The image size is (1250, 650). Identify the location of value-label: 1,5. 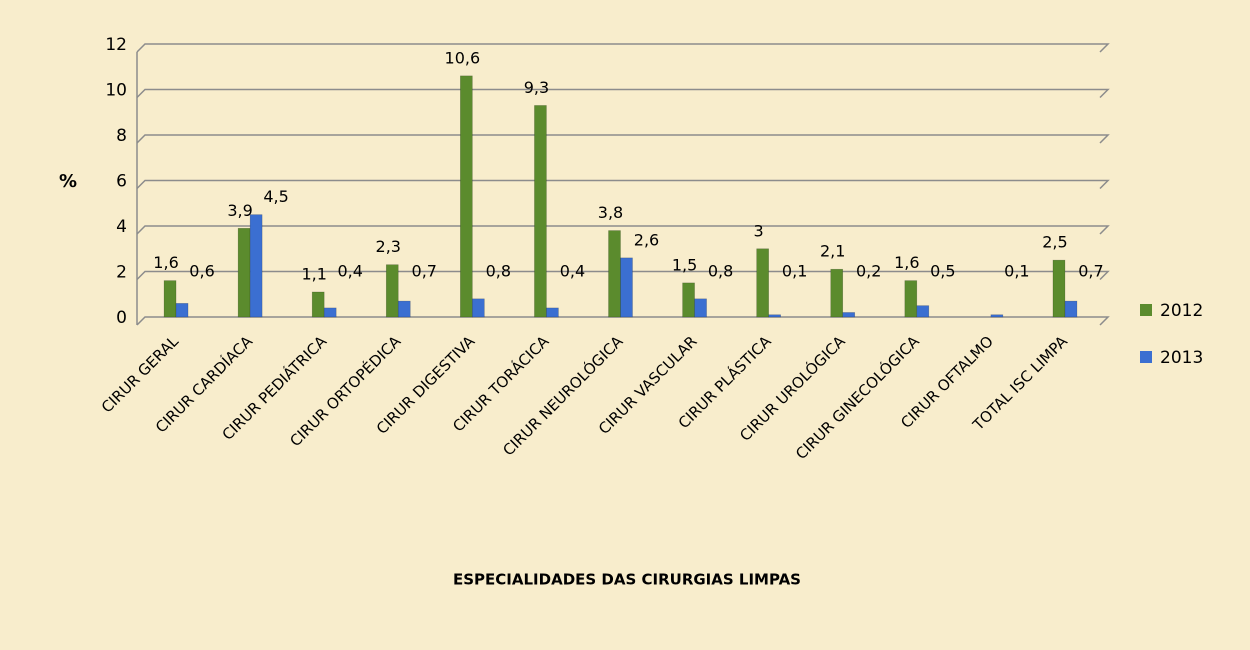
(684, 264).